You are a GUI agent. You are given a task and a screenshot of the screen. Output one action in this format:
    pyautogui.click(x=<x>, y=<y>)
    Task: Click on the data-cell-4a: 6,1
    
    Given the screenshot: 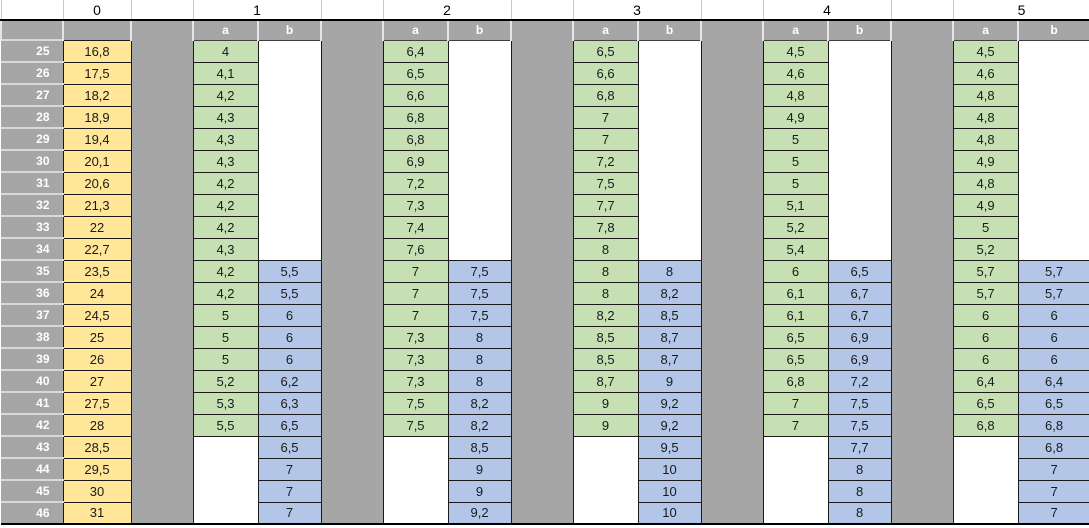 What is the action you would take?
    pyautogui.click(x=795, y=315)
    